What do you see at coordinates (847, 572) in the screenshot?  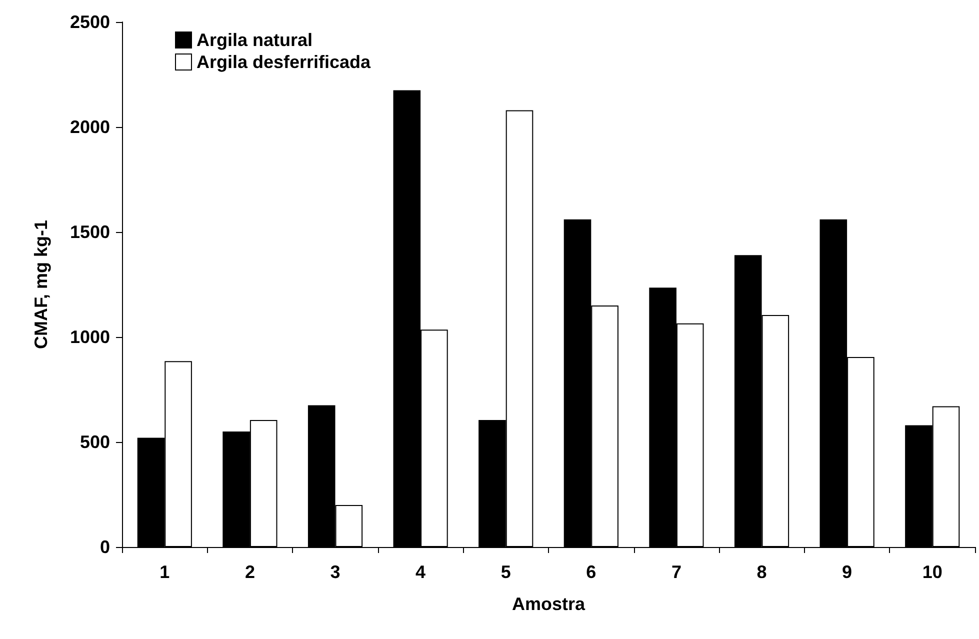 I see `x-tick-label: 9` at bounding box center [847, 572].